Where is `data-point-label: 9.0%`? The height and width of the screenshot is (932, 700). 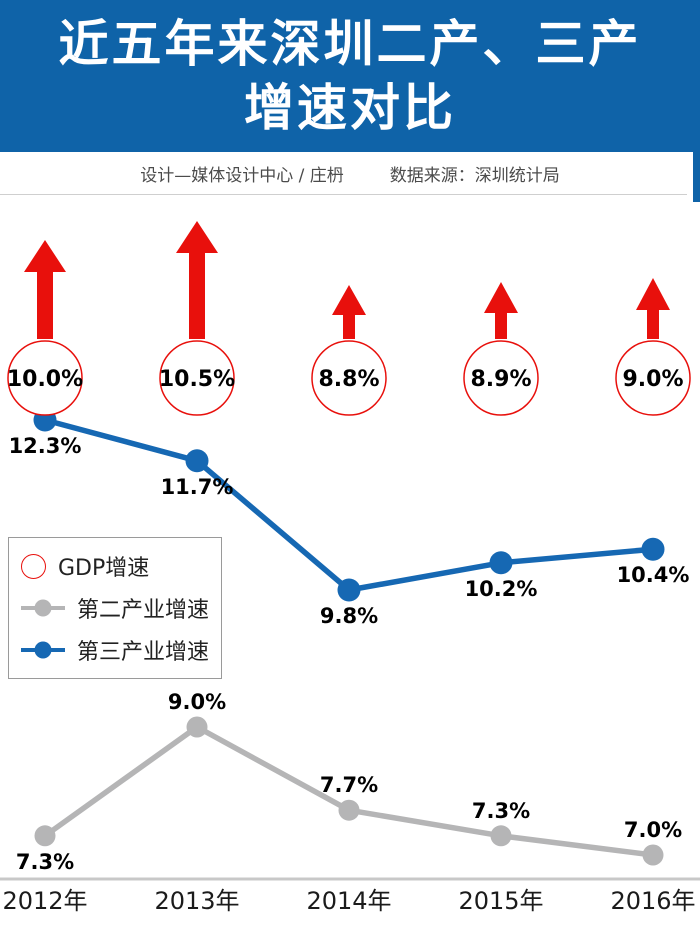 data-point-label: 9.0% is located at coordinates (197, 702).